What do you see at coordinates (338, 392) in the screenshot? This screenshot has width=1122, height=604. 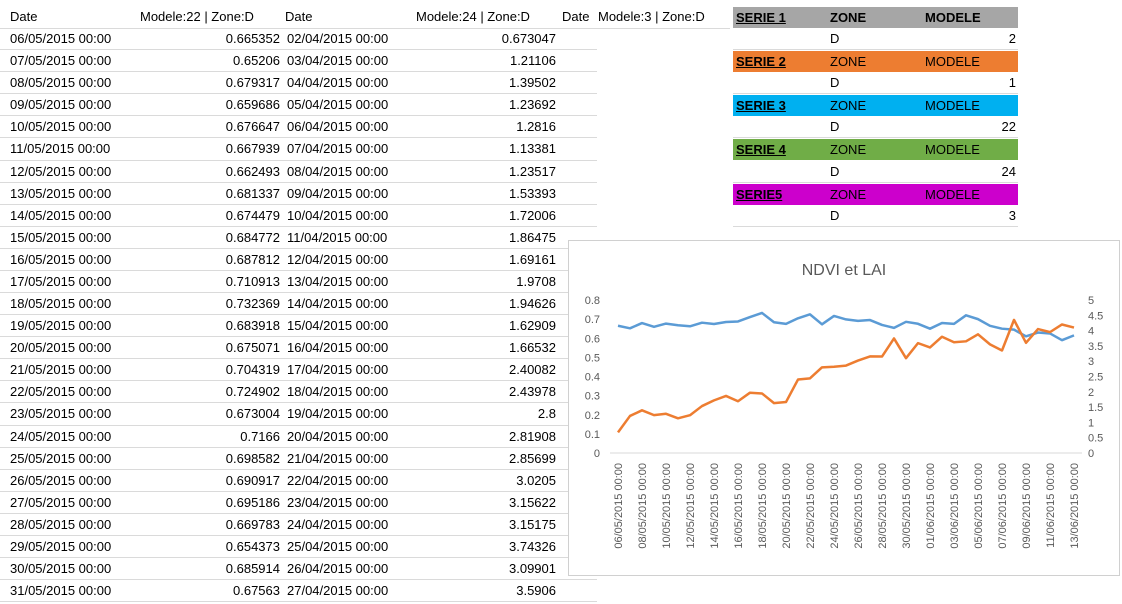 I see `date-cell: 18/04/2015 00:00` at bounding box center [338, 392].